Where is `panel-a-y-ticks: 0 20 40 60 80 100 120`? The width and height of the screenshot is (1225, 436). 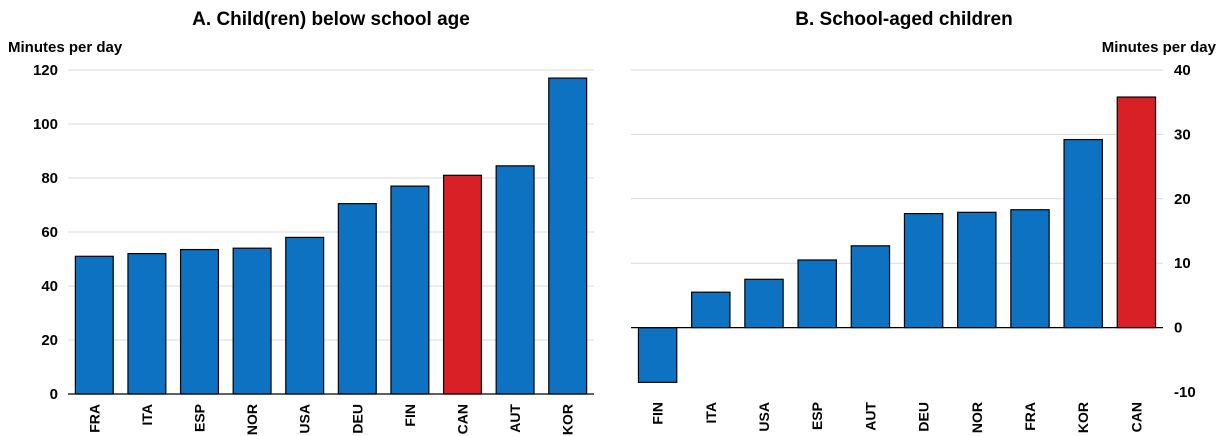
panel-a-y-ticks: 0 20 40 60 80 100 120 is located at coordinates (45, 232).